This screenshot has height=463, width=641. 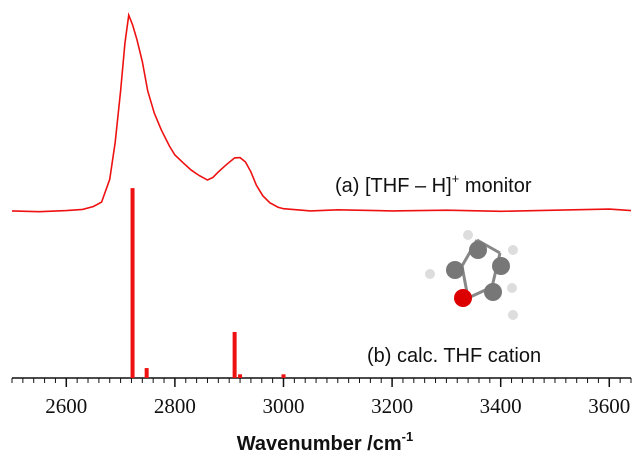 I want to click on x-tick-label: 3400, so click(x=501, y=406).